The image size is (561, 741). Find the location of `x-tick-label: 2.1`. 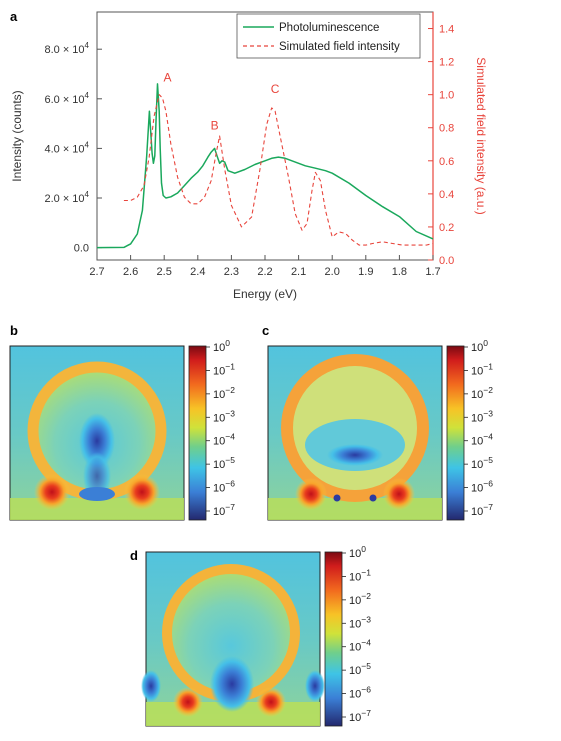

x-tick-label: 2.1 is located at coordinates (298, 272).